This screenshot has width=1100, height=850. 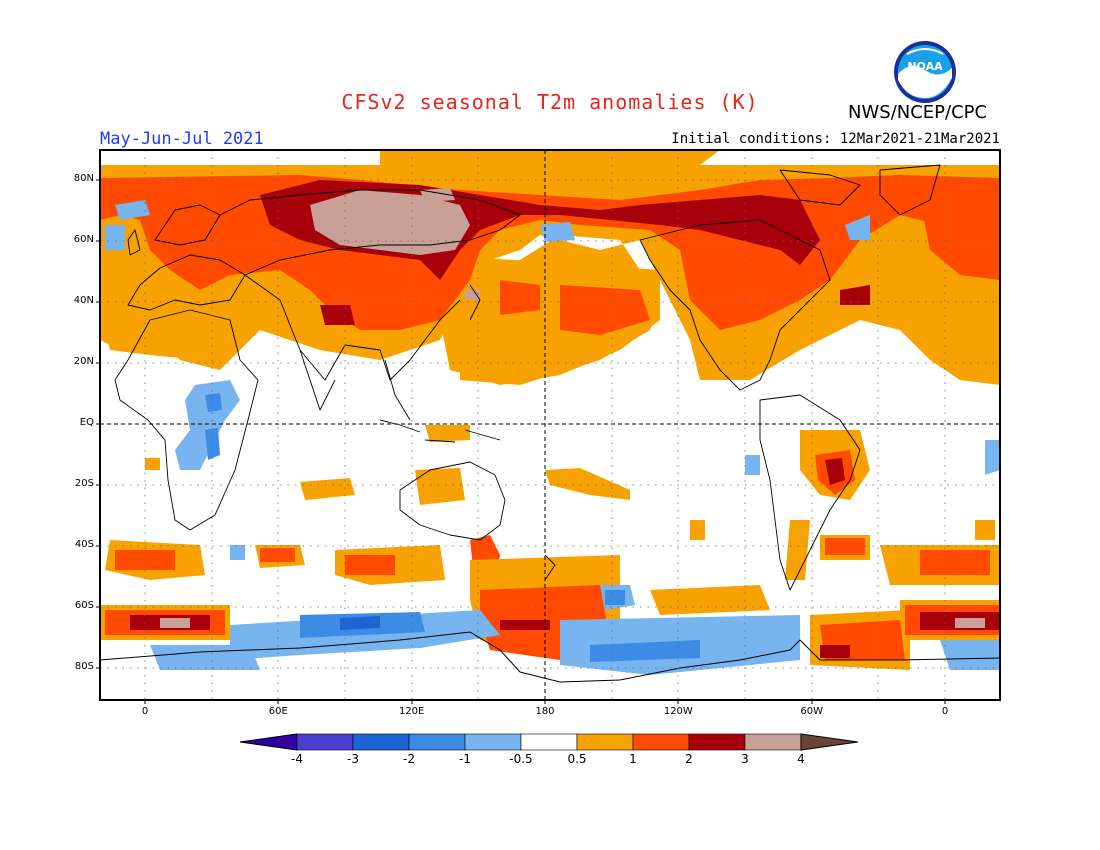 I want to click on colorbar-arrow-high, so click(x=829, y=742).